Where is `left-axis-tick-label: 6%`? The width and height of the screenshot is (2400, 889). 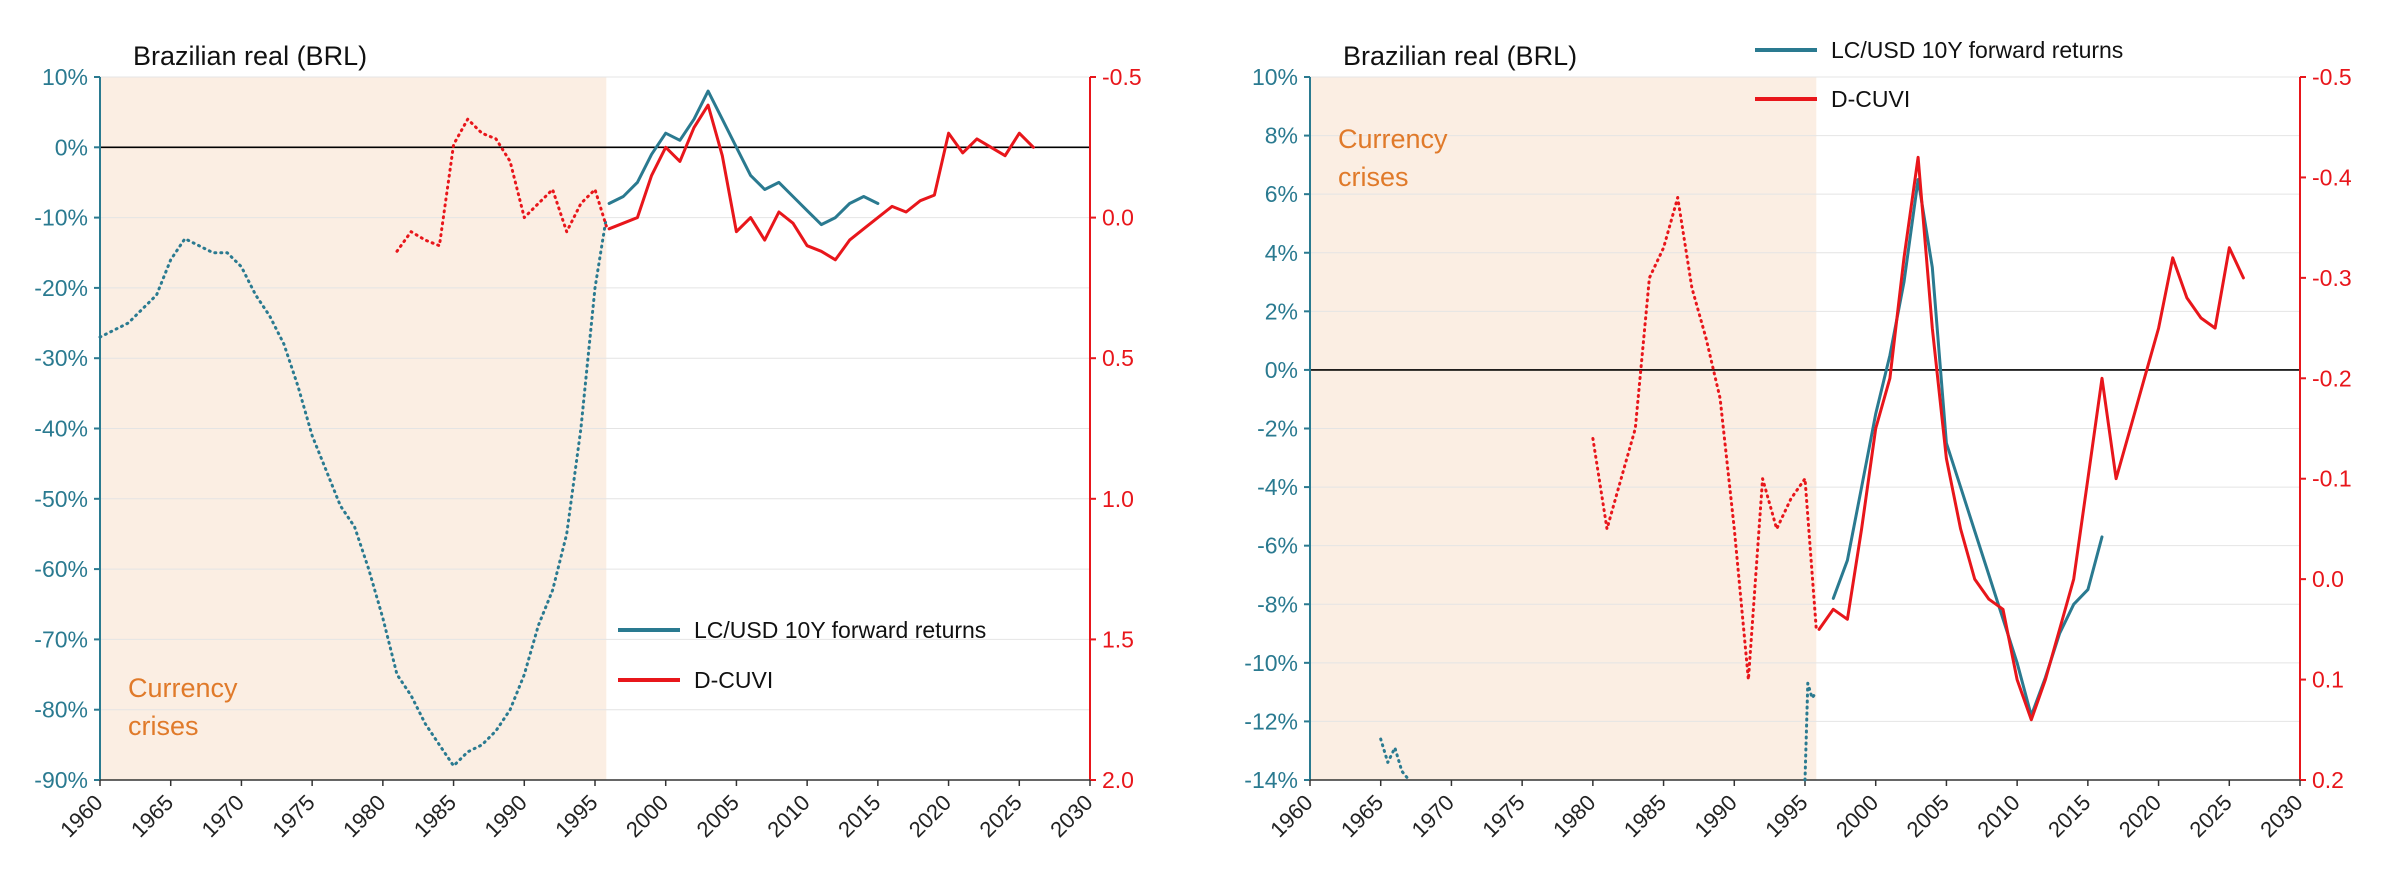 left-axis-tick-label: 6% is located at coordinates (1281, 194).